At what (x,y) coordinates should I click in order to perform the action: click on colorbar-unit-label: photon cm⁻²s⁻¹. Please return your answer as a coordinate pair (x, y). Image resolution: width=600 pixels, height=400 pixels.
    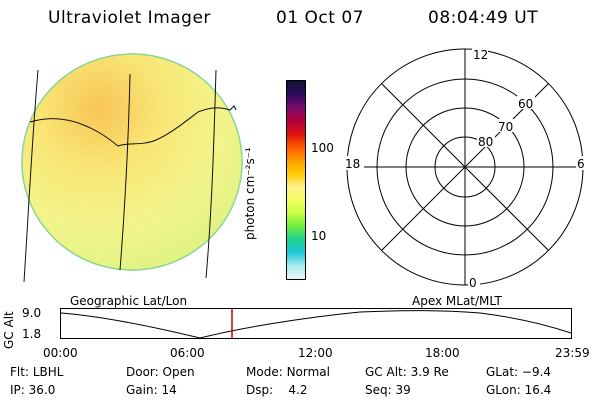
    Looking at the image, I should click on (250, 193).